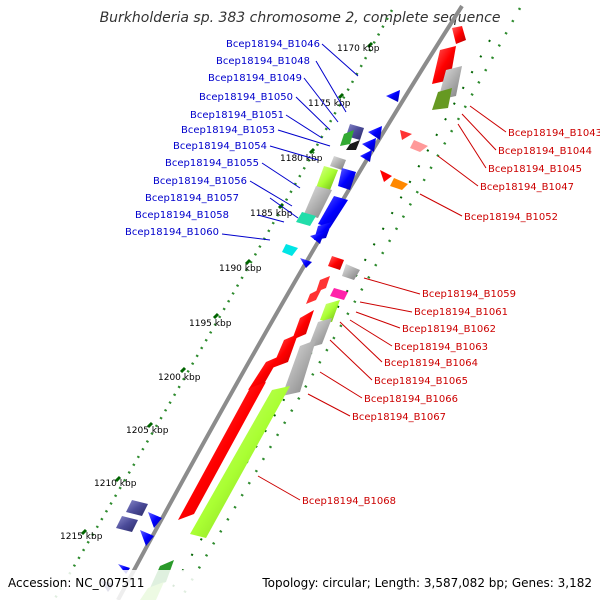 The image size is (600, 600). I want to click on gene-blue-small, so click(306, 263).